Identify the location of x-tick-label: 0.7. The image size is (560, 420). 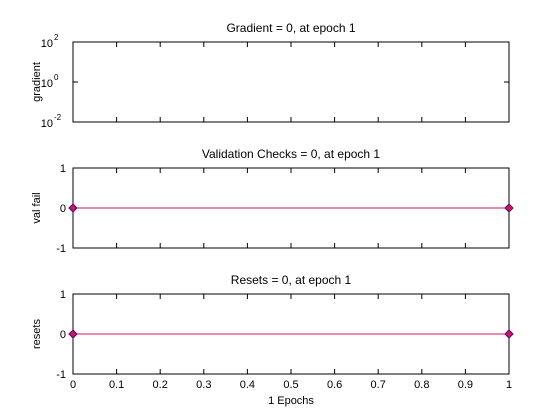
(378, 385).